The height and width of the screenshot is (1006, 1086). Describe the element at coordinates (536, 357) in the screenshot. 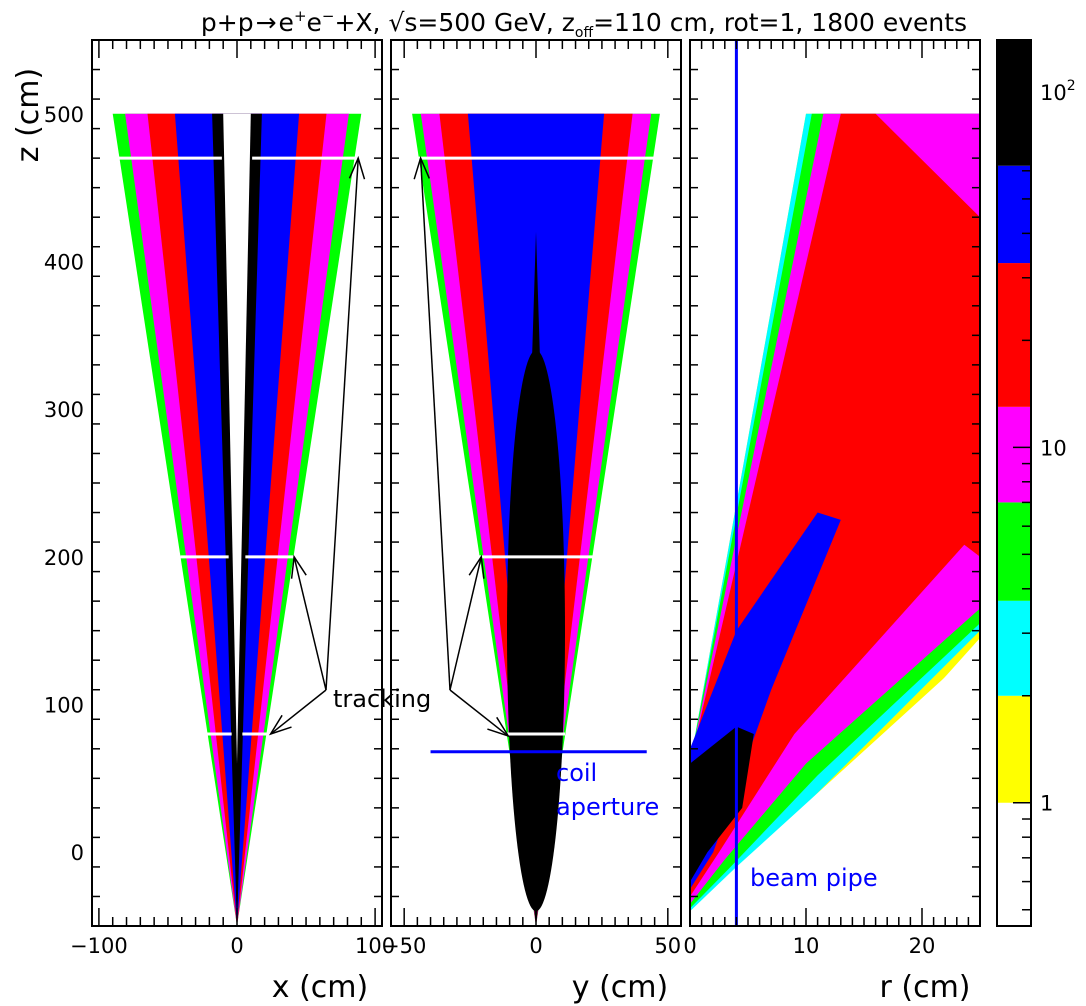

I see `cone-y-core-upper` at that location.